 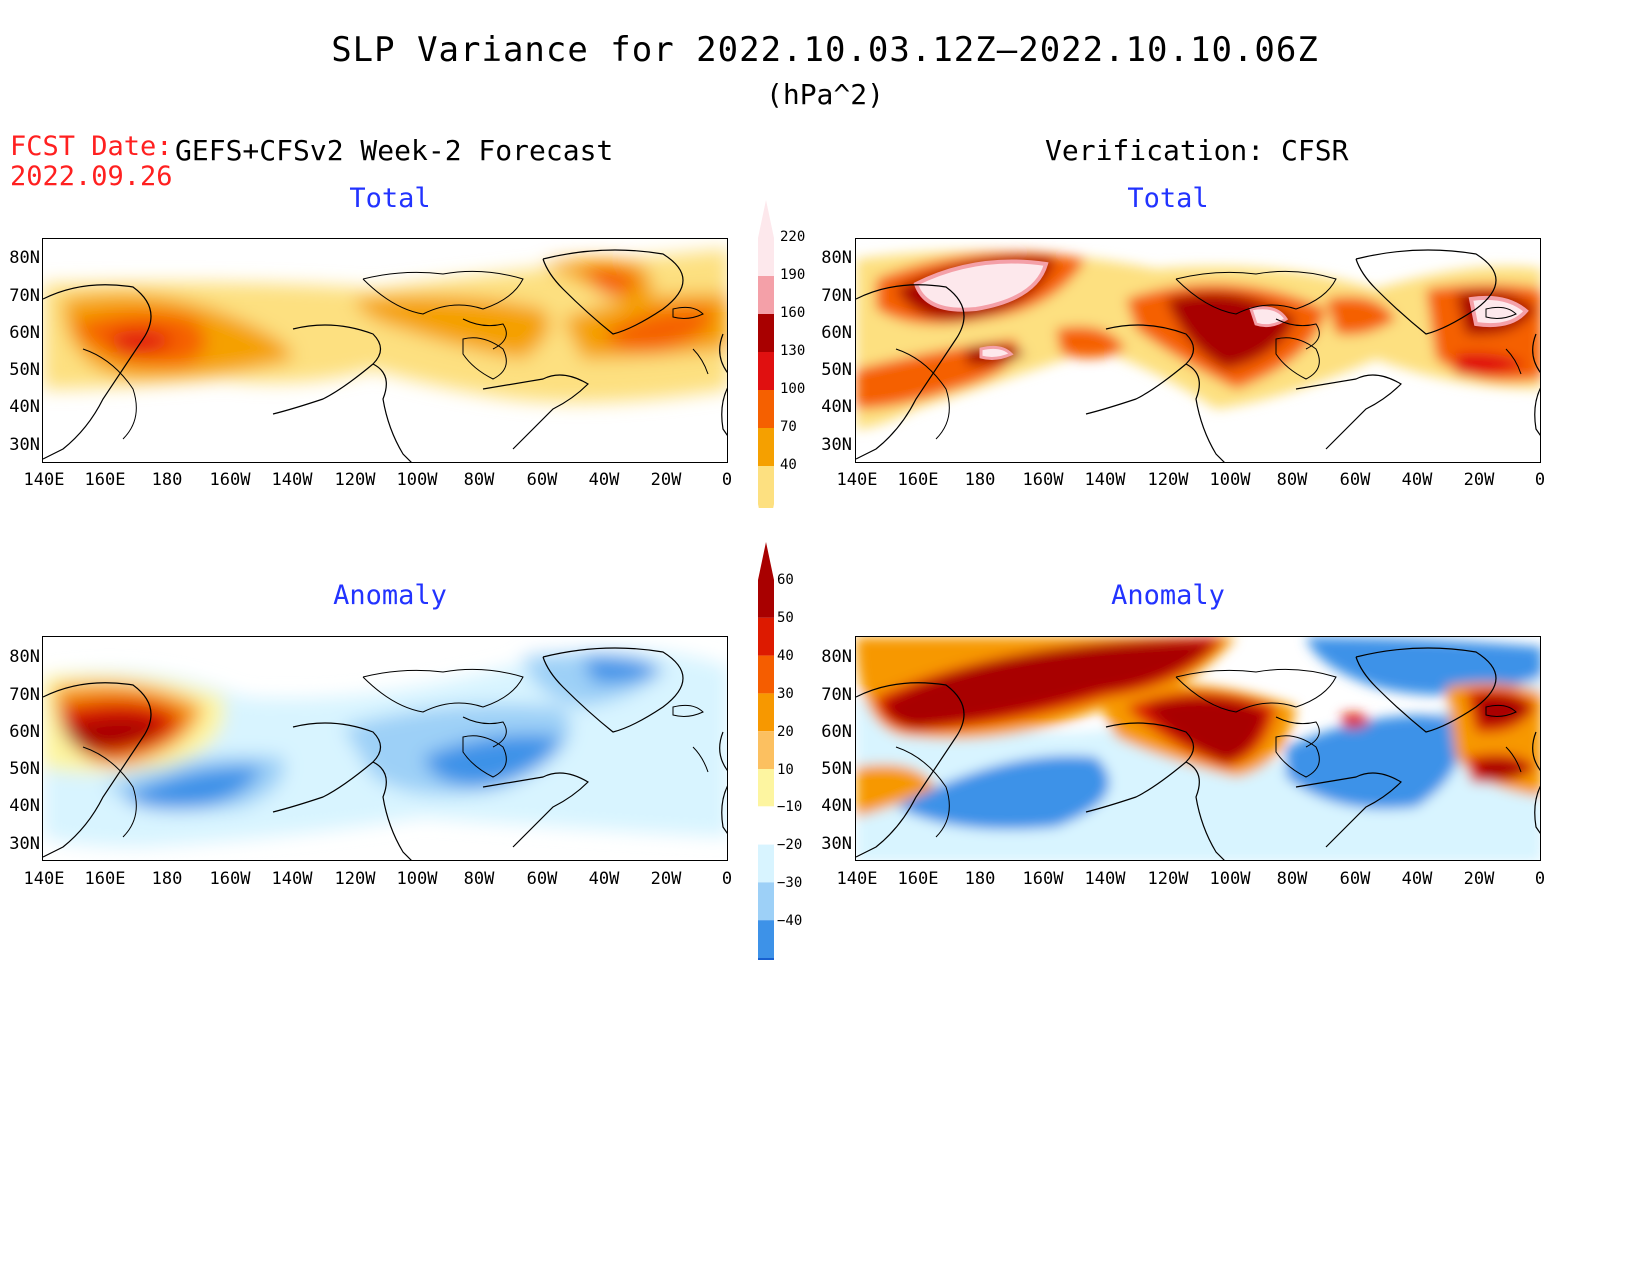 What do you see at coordinates (394, 150) in the screenshot?
I see `forecast-heading: GEFS+CFSv2 Week-2 Forecast` at bounding box center [394, 150].